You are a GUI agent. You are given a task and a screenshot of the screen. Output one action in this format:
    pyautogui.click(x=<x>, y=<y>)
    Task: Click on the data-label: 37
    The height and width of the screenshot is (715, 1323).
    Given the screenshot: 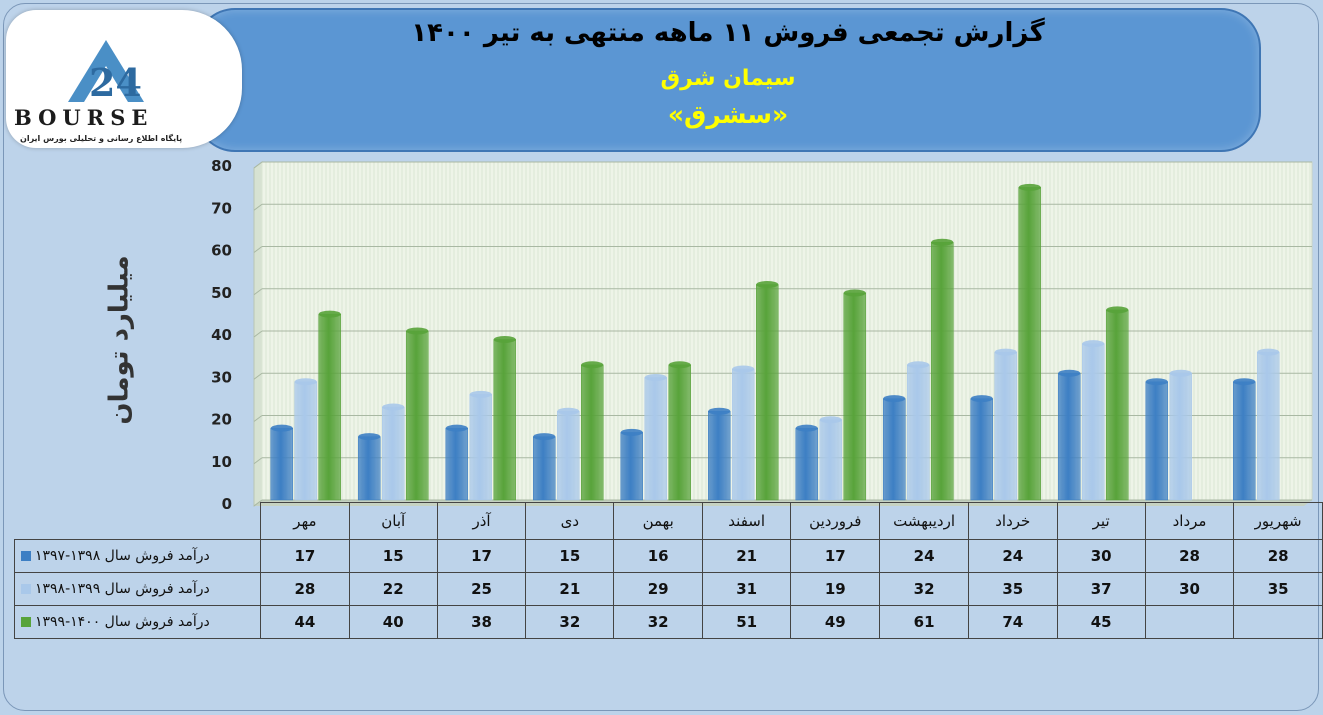 What is the action you would take?
    pyautogui.click(x=1101, y=589)
    